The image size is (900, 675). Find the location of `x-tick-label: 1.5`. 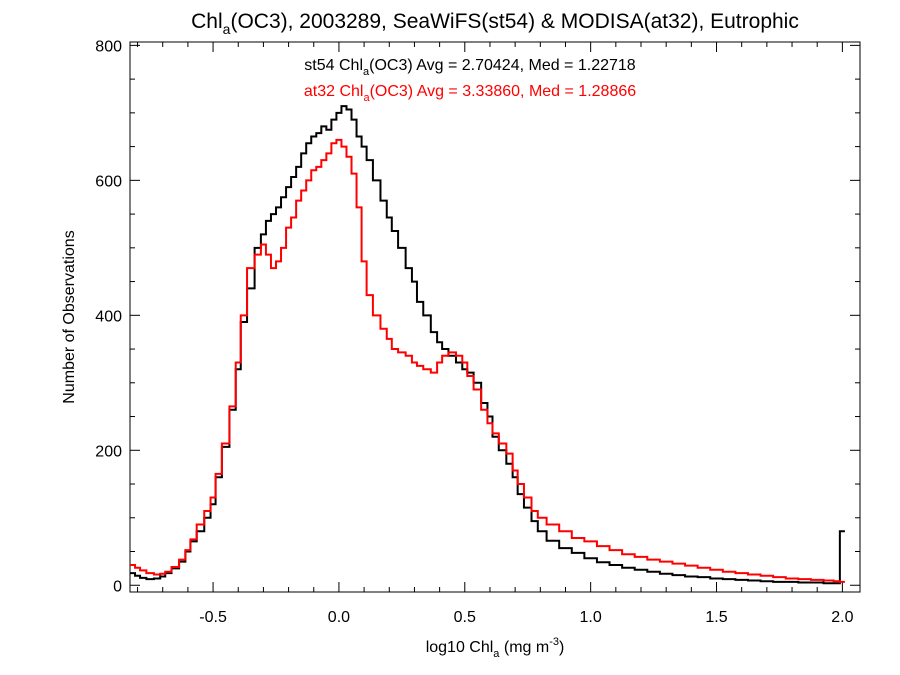

x-tick-label: 1.5 is located at coordinates (716, 617).